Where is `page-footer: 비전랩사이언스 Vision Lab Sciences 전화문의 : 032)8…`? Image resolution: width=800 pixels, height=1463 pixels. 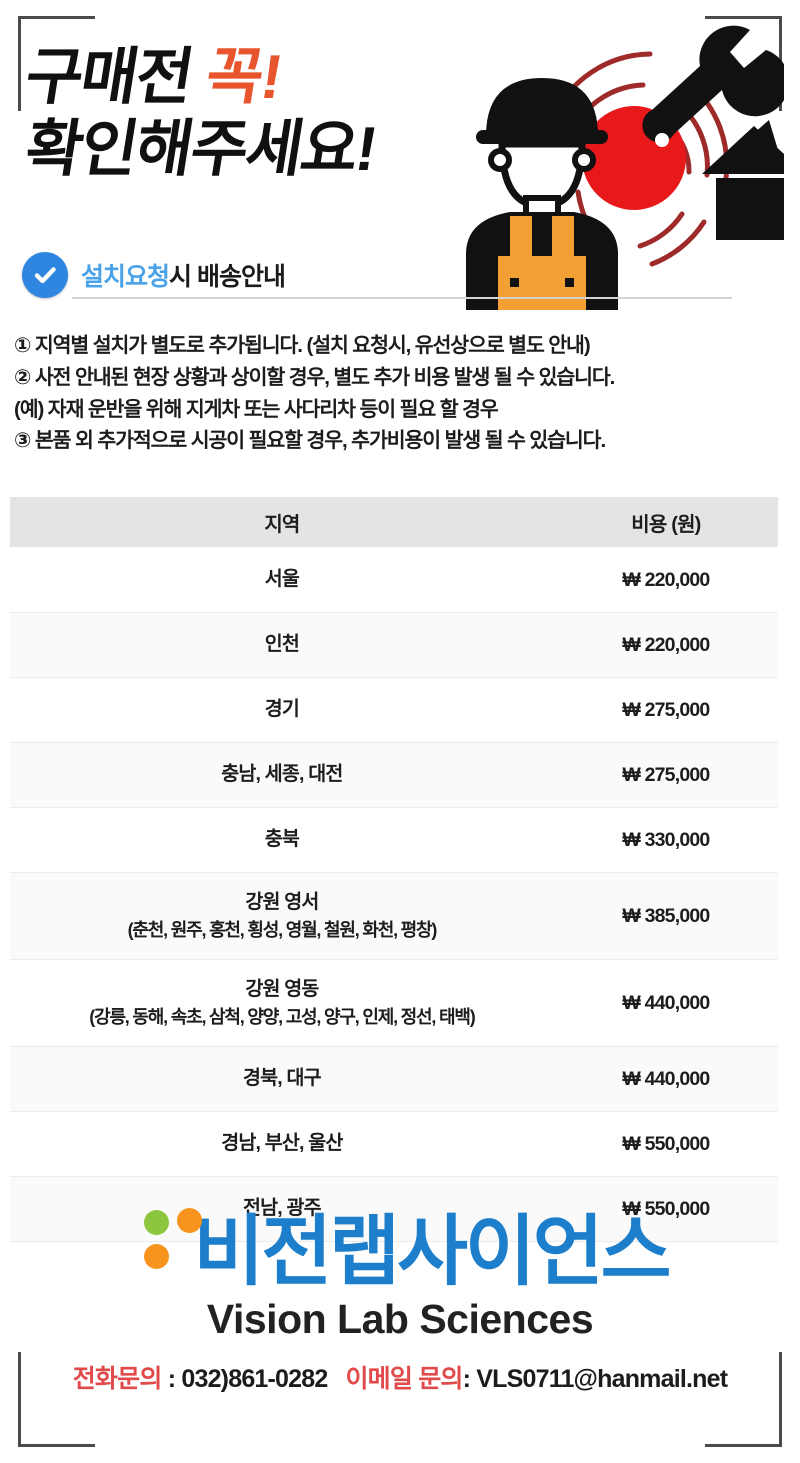 page-footer: 비전랩사이언스 Vision Lab Sciences 전화문의 : 032)8… is located at coordinates (400, 1296).